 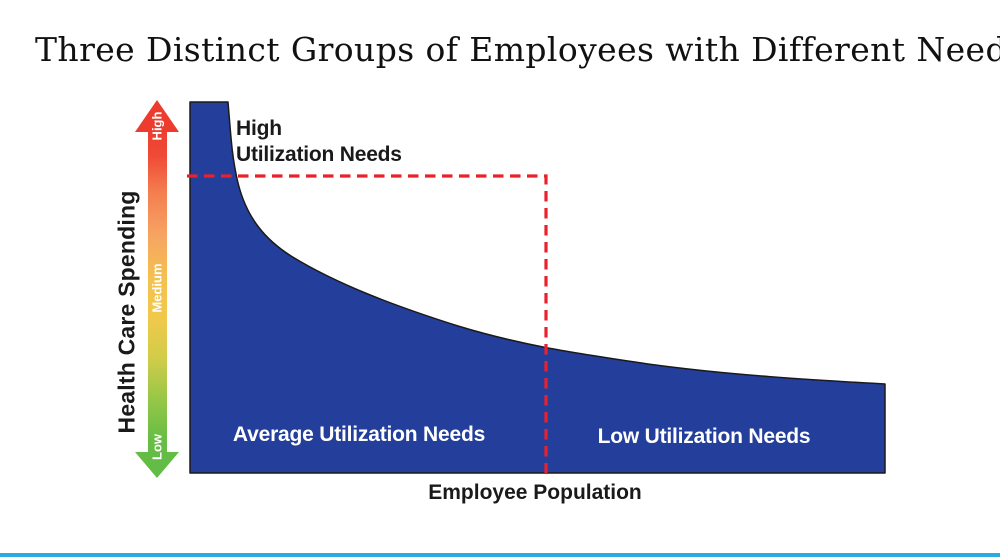 I want to click on arrow-head-down-icon, so click(x=157, y=465).